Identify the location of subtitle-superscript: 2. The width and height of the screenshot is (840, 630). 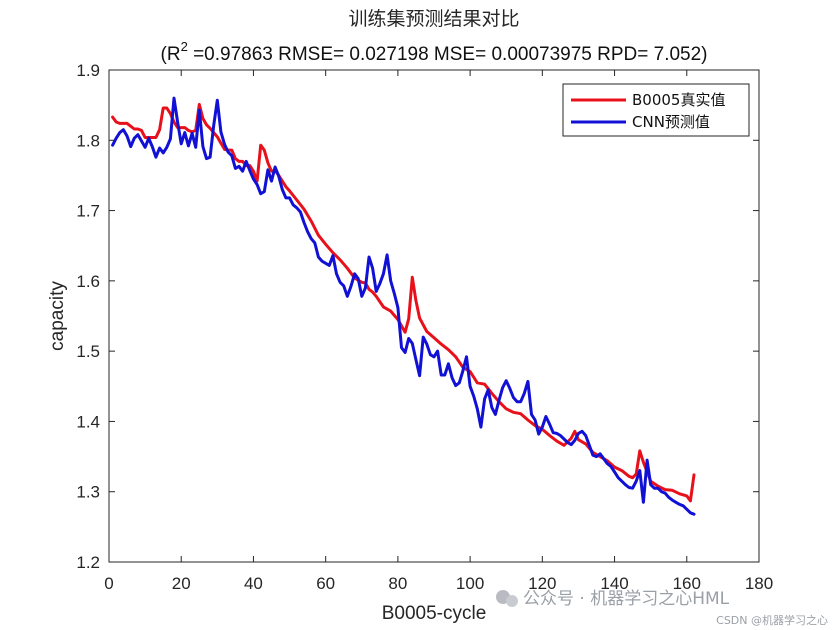
(184, 46).